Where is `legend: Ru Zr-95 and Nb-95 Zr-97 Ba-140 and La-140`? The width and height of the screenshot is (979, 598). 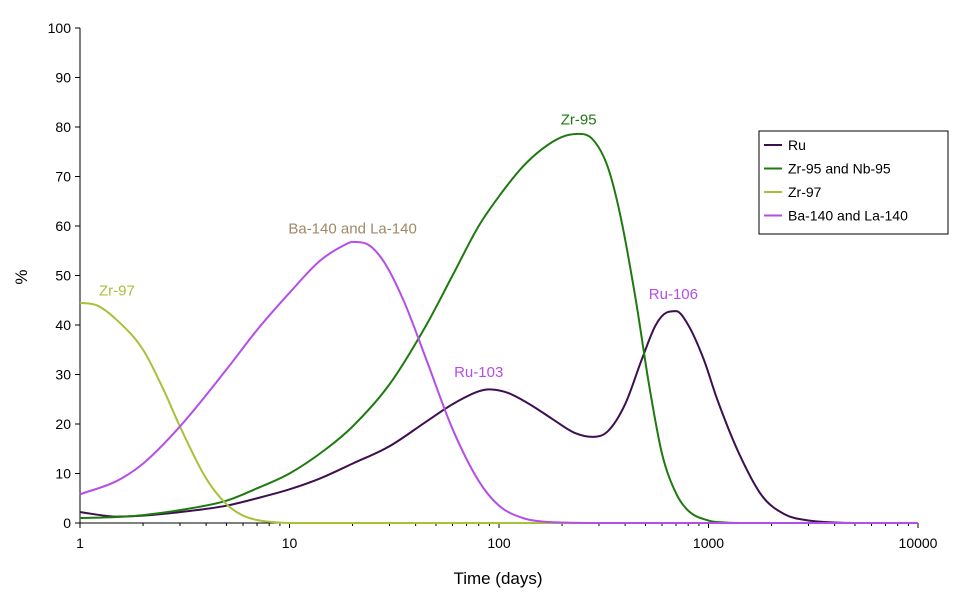 legend: Ru Zr-95 and Nb-95 Zr-97 Ba-140 and La-140 is located at coordinates (853, 182).